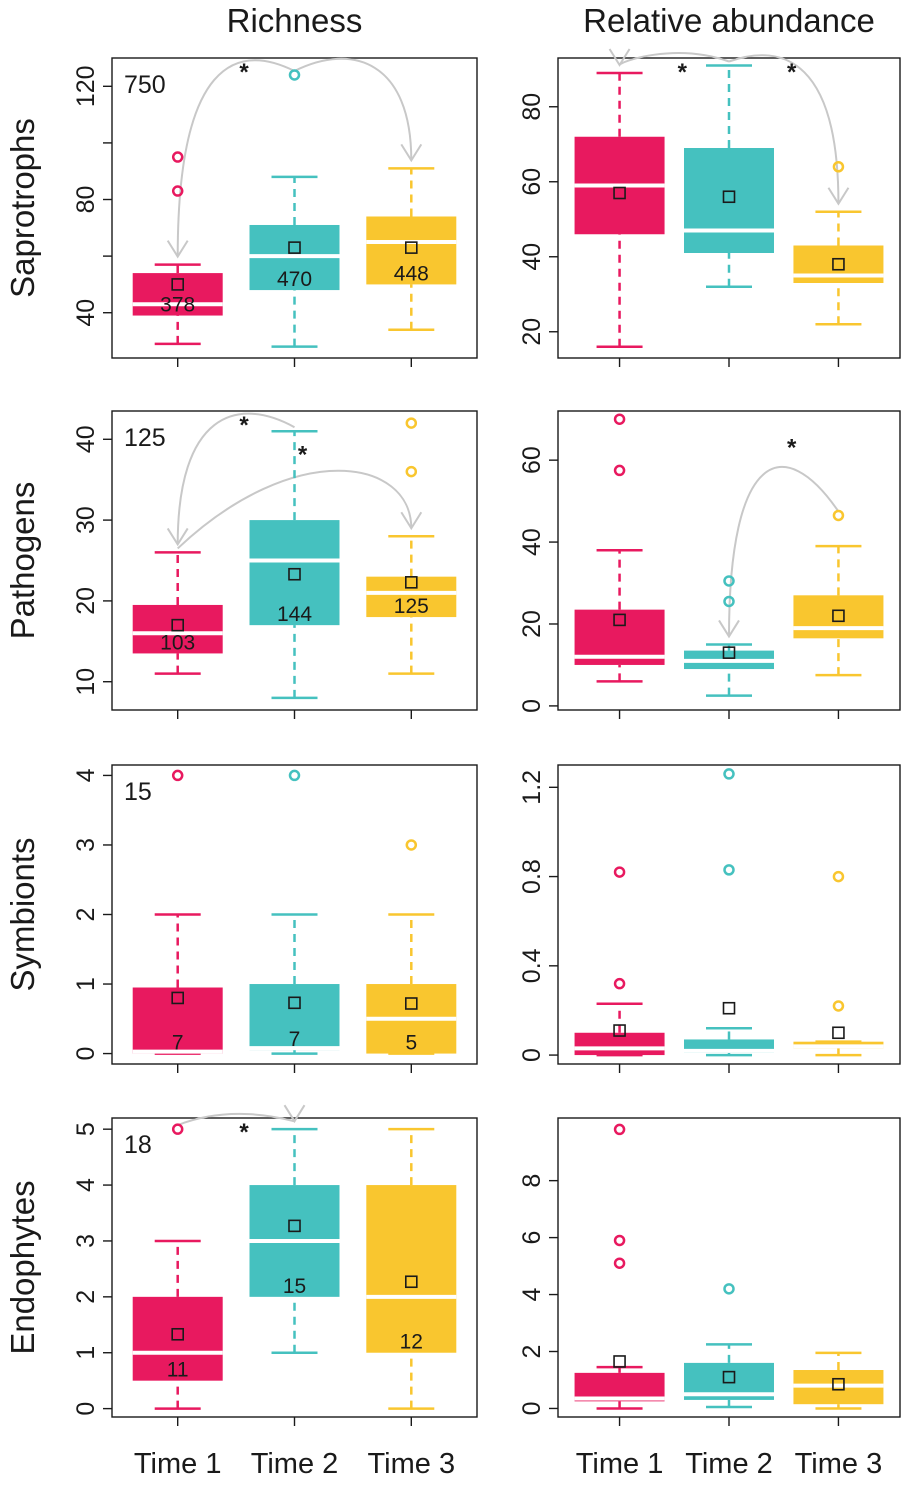 Image resolution: width=901 pixels, height=1489 pixels. Describe the element at coordinates (145, 438) in the screenshot. I see `total-count-label: 125` at that location.